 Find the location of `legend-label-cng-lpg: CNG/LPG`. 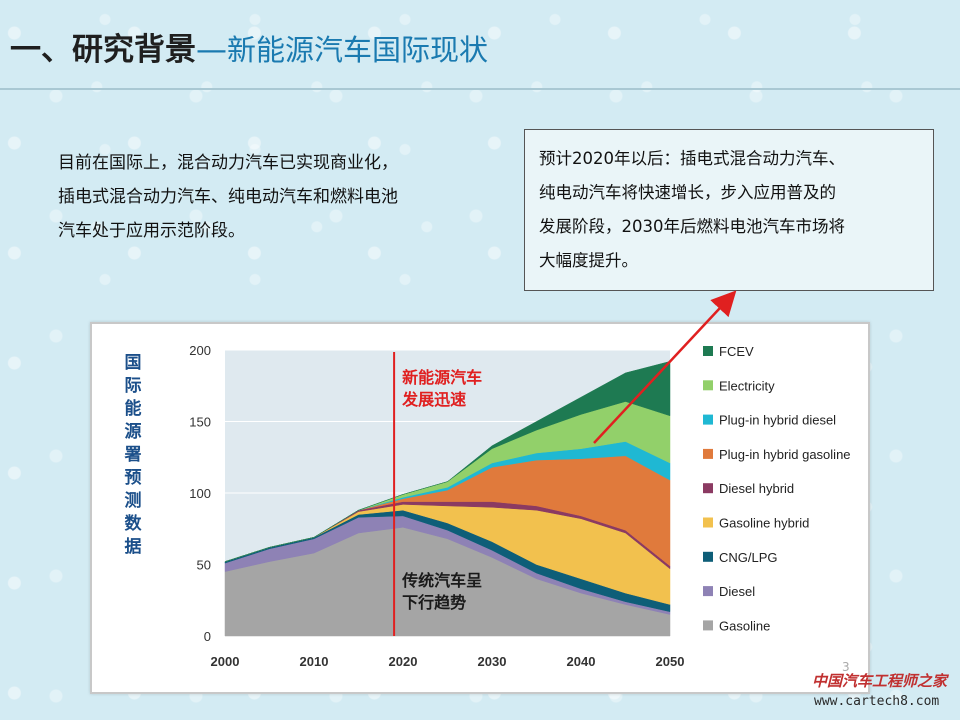

legend-label-cng-lpg: CNG/LPG is located at coordinates (748, 557).